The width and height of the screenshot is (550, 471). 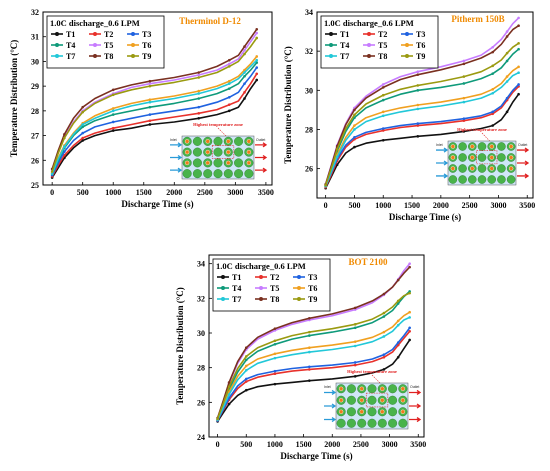 What do you see at coordinates (235, 192) in the screenshot?
I see `x-tick-label: 3000` at bounding box center [235, 192].